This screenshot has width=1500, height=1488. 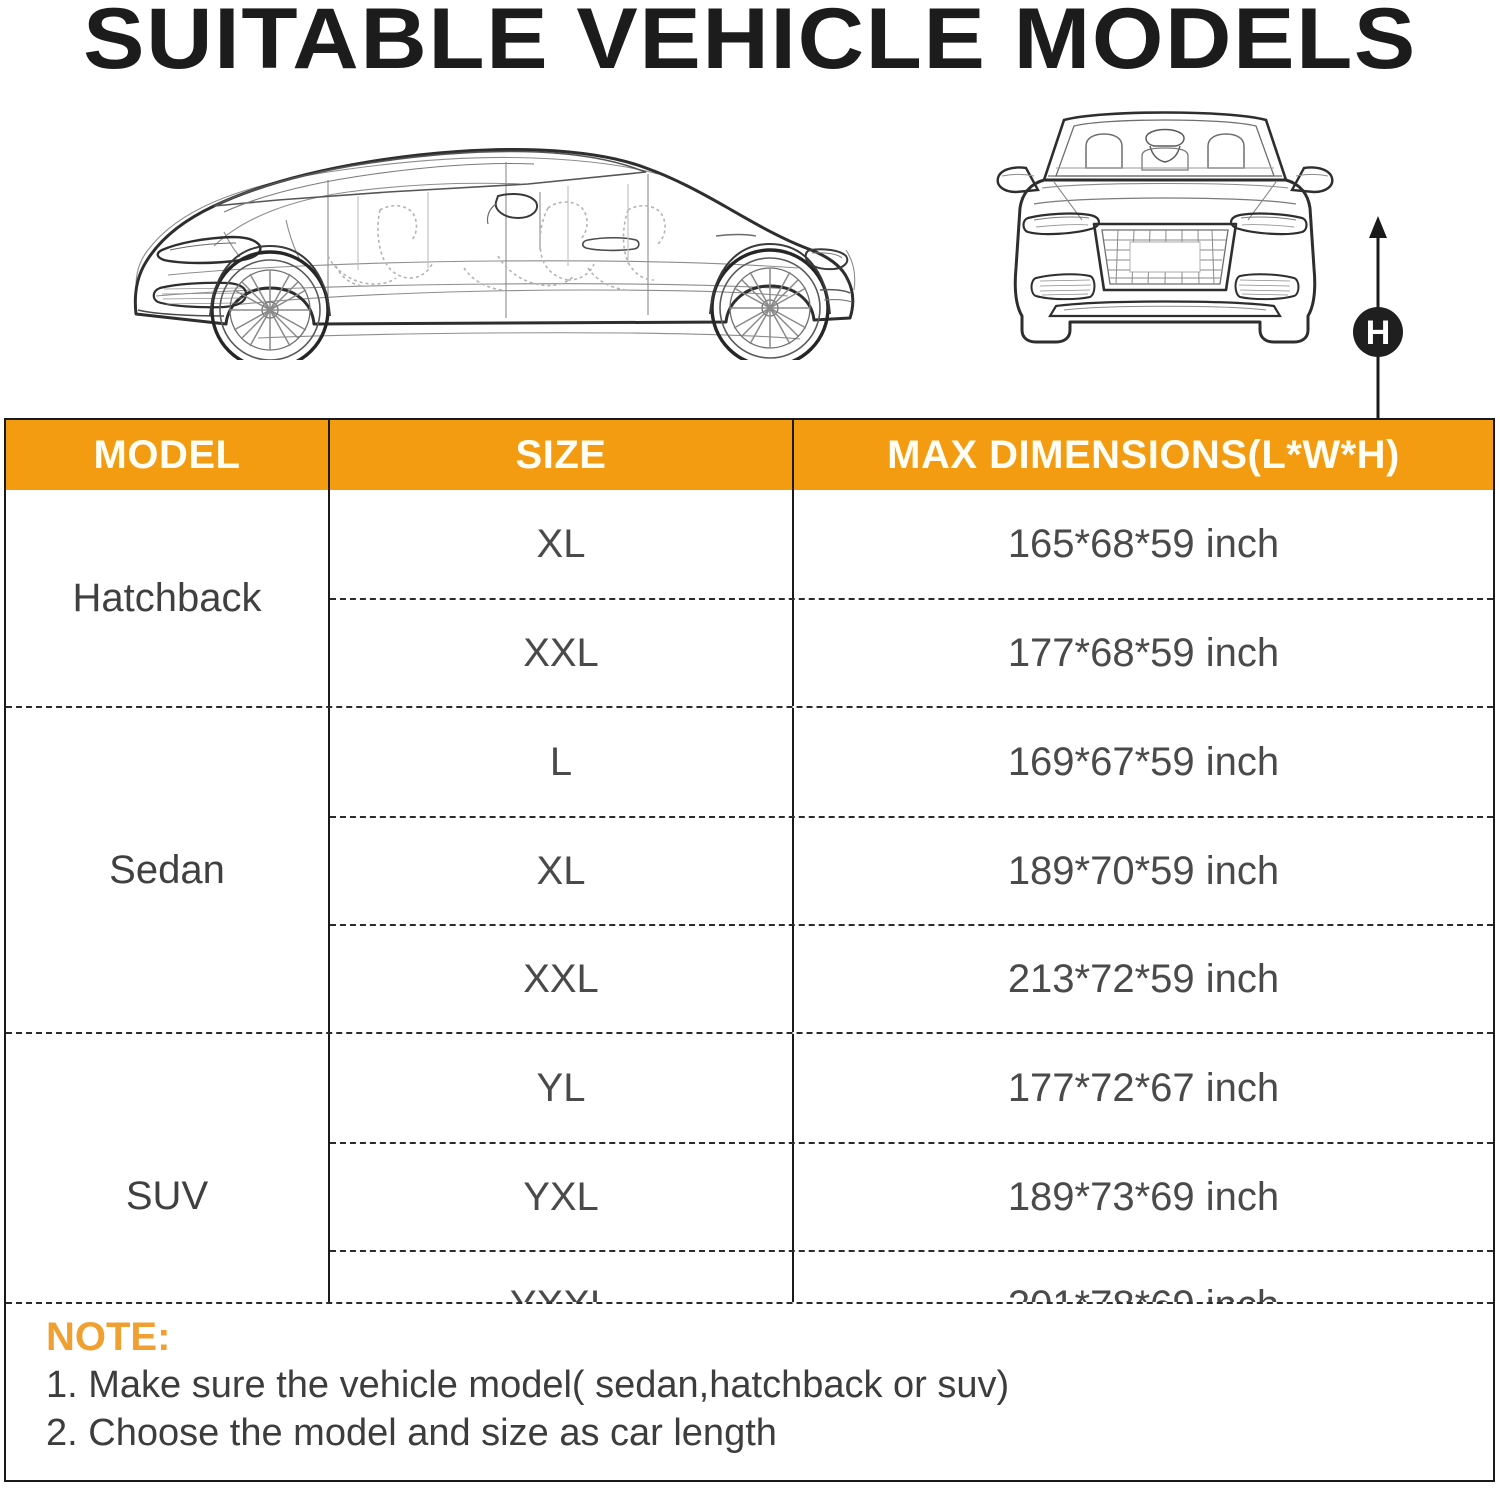 I want to click on table-row: XXL 177*68*59 inch, so click(x=911, y=652).